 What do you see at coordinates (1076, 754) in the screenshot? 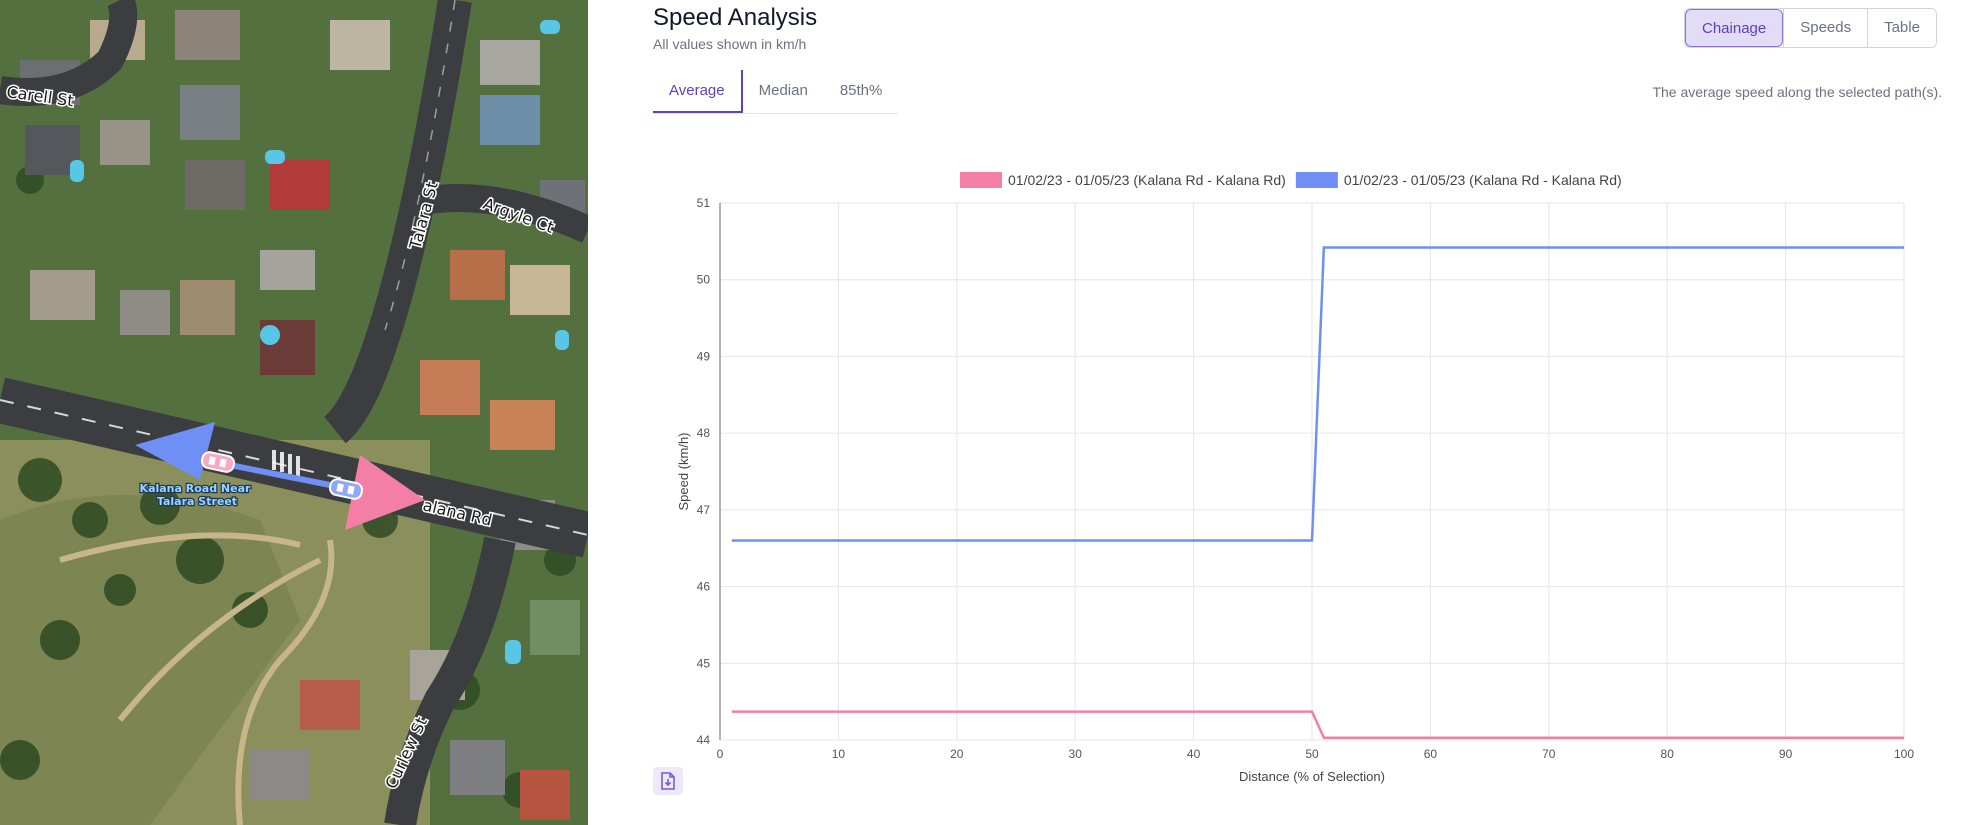
I see `x-tick-label: 30` at bounding box center [1076, 754].